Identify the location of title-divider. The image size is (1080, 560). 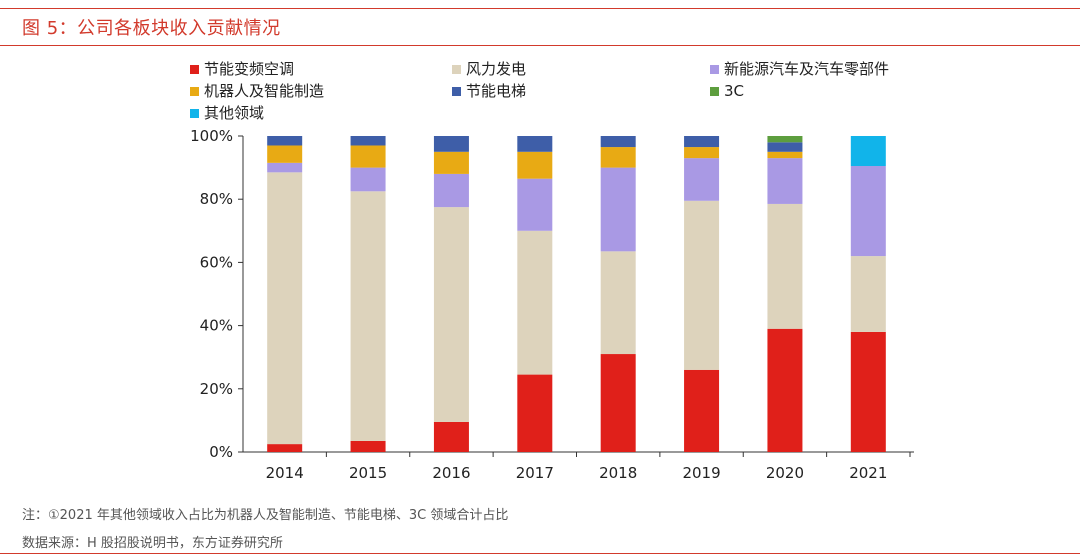
(540, 45).